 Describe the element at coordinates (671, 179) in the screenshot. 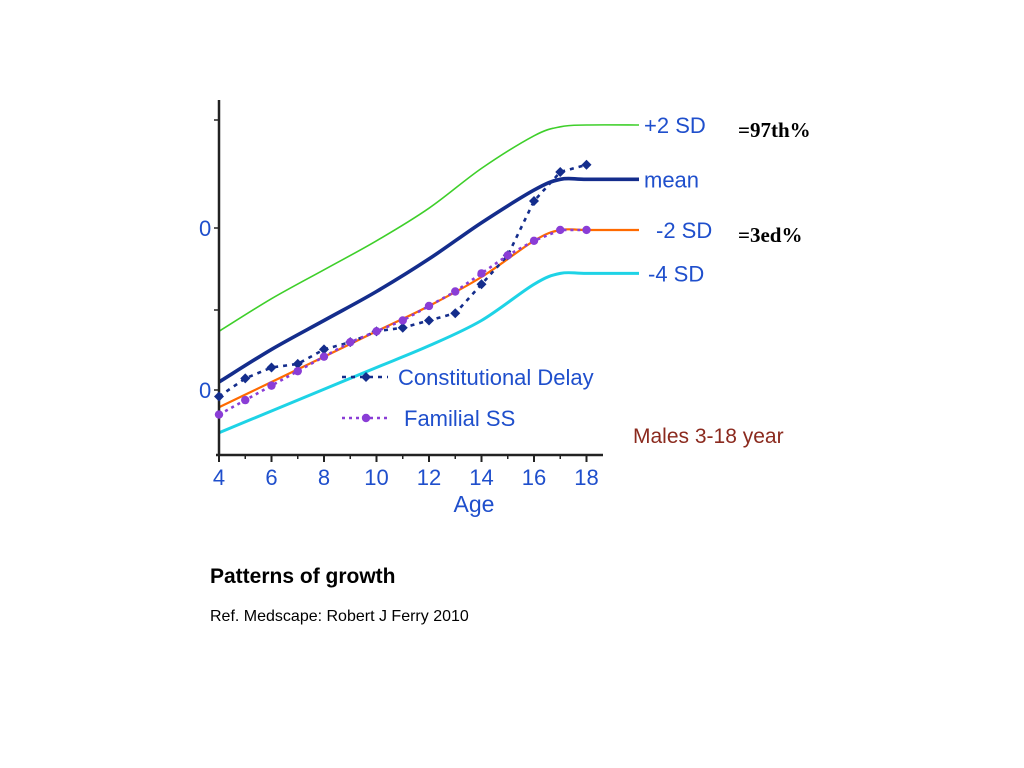

I see `curve-label-1: mean` at that location.